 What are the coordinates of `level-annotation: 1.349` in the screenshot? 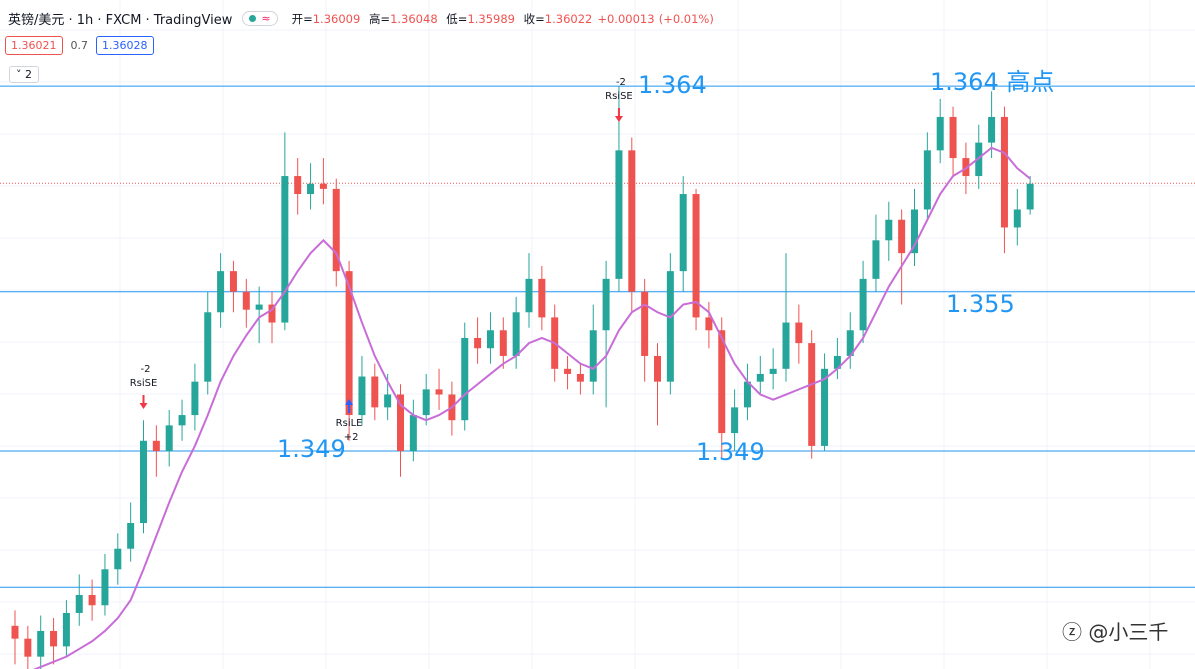 It's located at (730, 452).